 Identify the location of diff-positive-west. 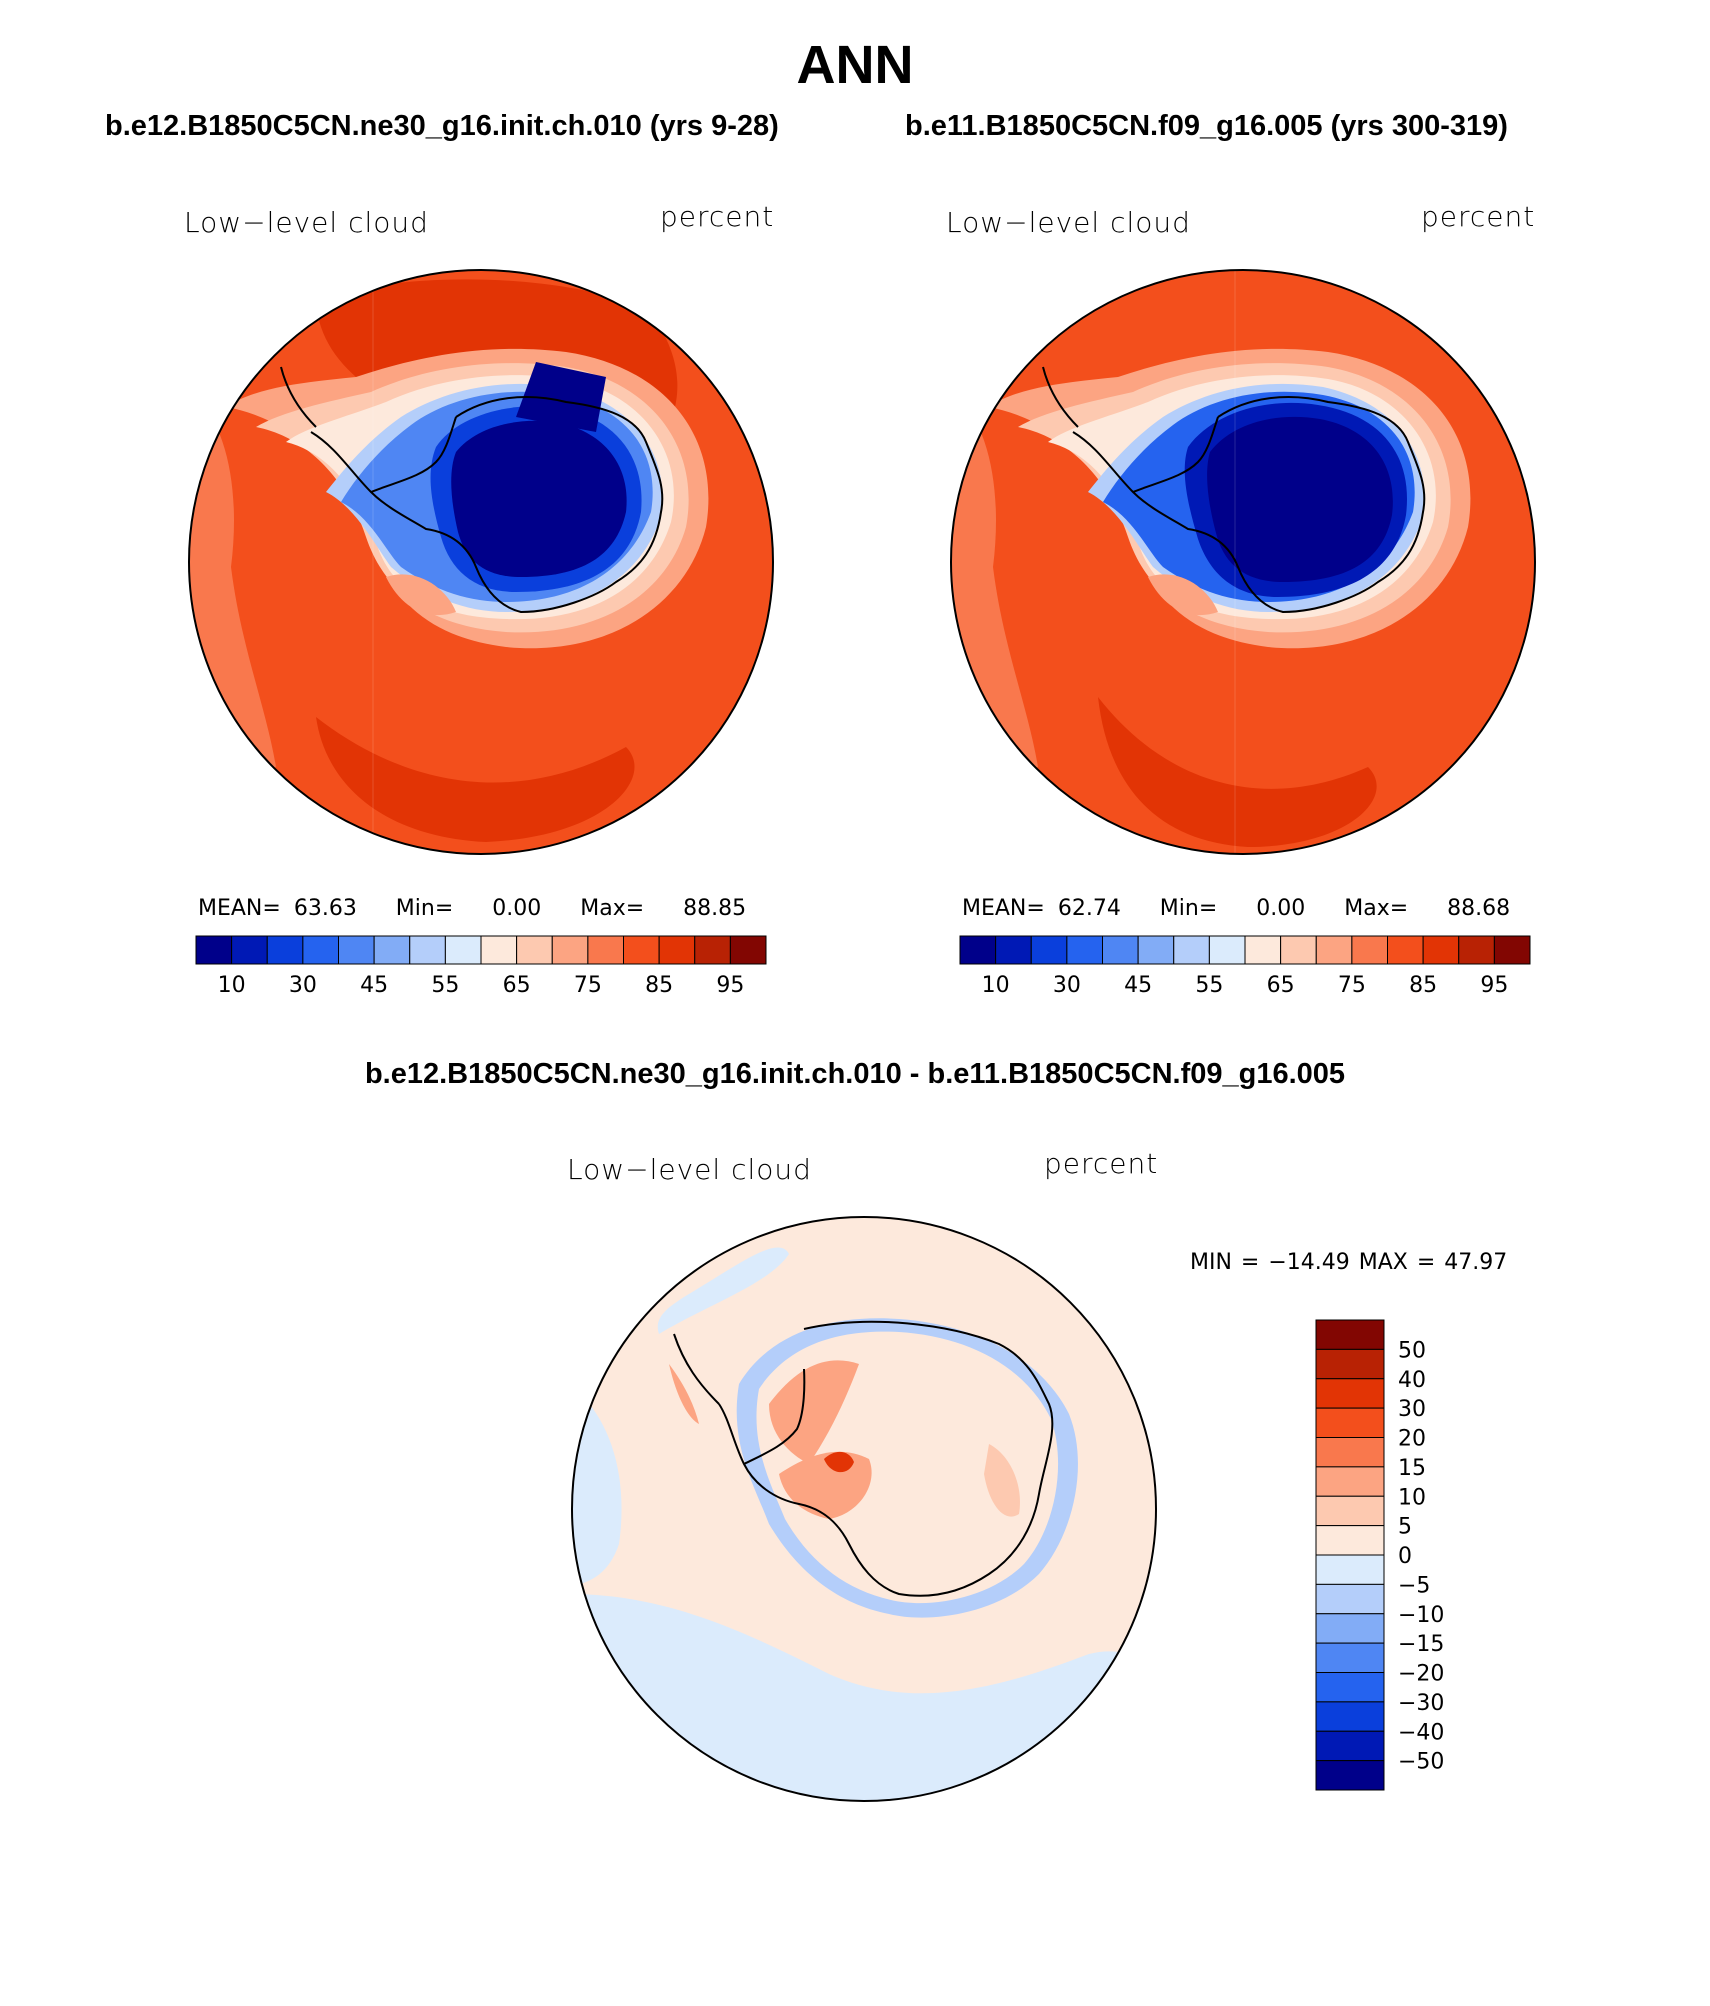
(814, 1412).